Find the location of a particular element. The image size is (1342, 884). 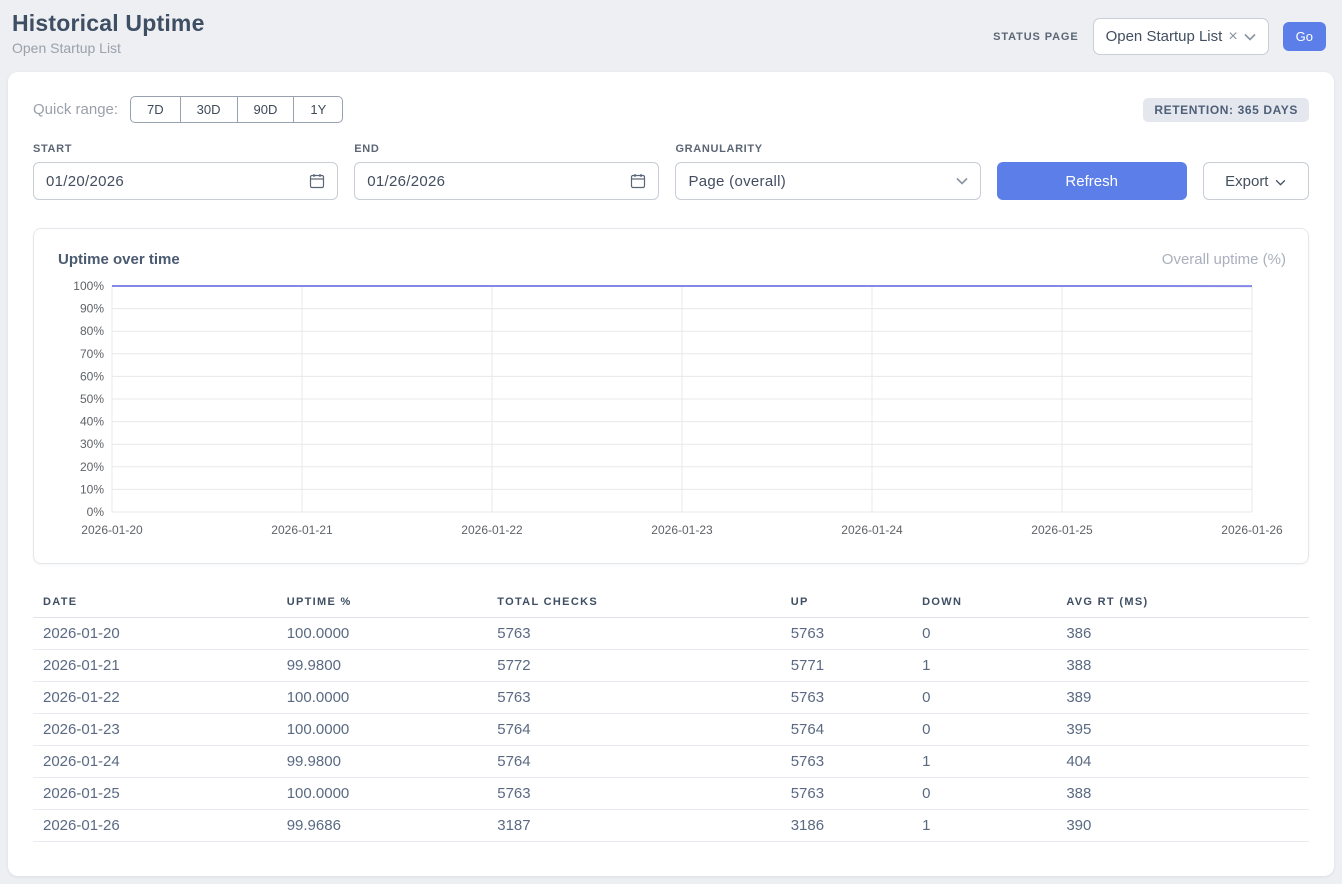

svg-text: 30% is located at coordinates (92, 444).